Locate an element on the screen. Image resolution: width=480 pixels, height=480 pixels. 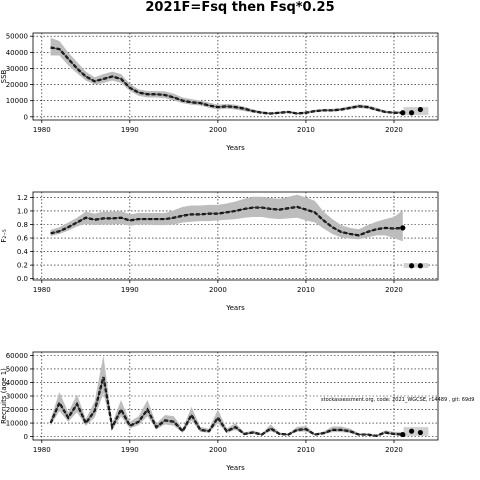
panel-1-y-tick-label: 20000 is located at coordinates (17, 85).